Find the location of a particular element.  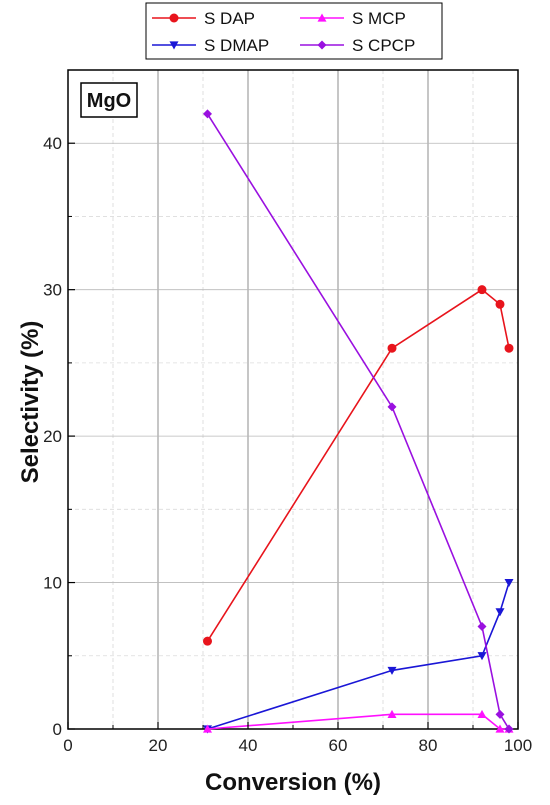

legend-label: S DMAP is located at coordinates (236, 45).